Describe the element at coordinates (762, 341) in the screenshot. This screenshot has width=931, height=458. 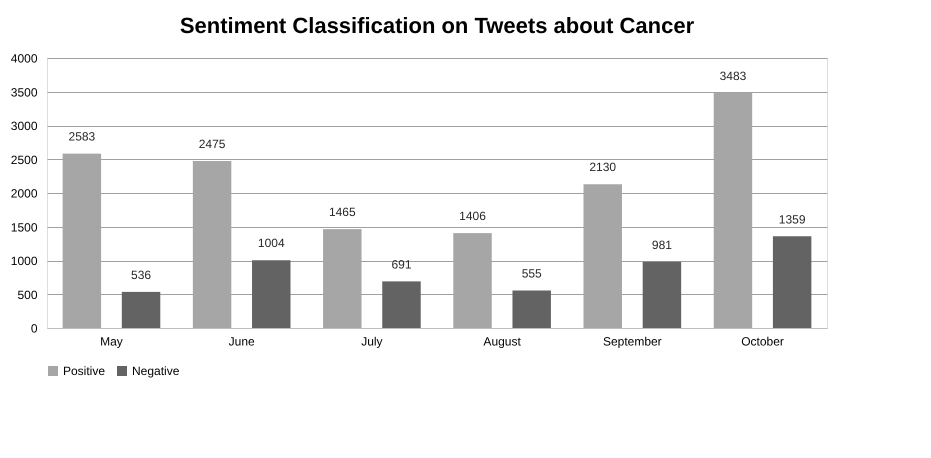
I see `x-tick-label: October` at that location.